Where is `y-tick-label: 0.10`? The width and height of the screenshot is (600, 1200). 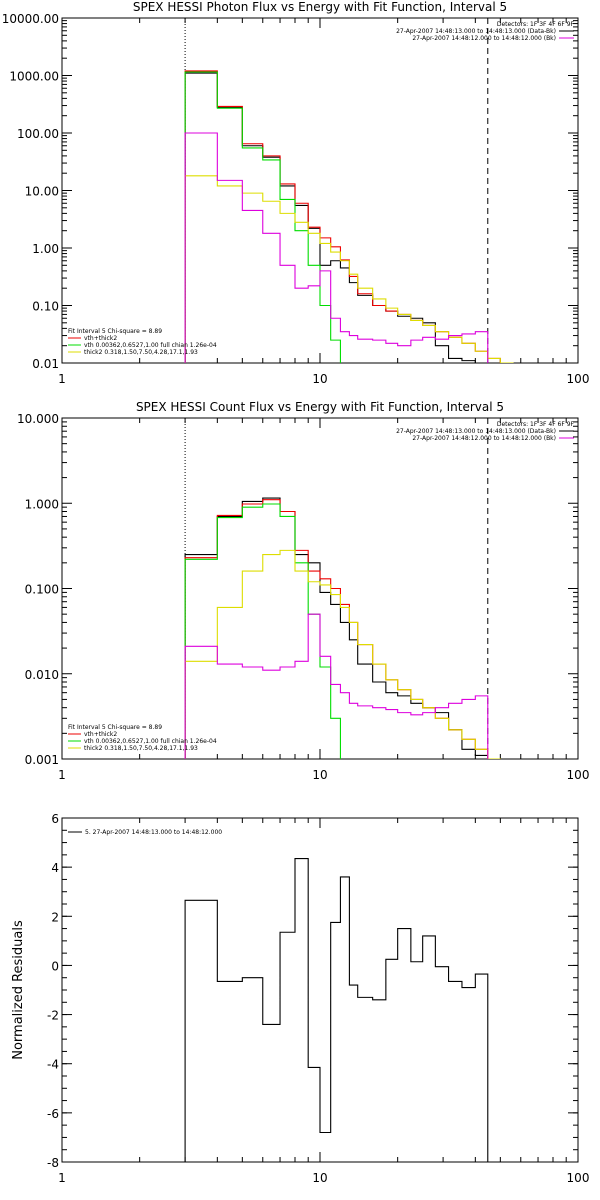 y-tick-label: 0.10 is located at coordinates (45, 307).